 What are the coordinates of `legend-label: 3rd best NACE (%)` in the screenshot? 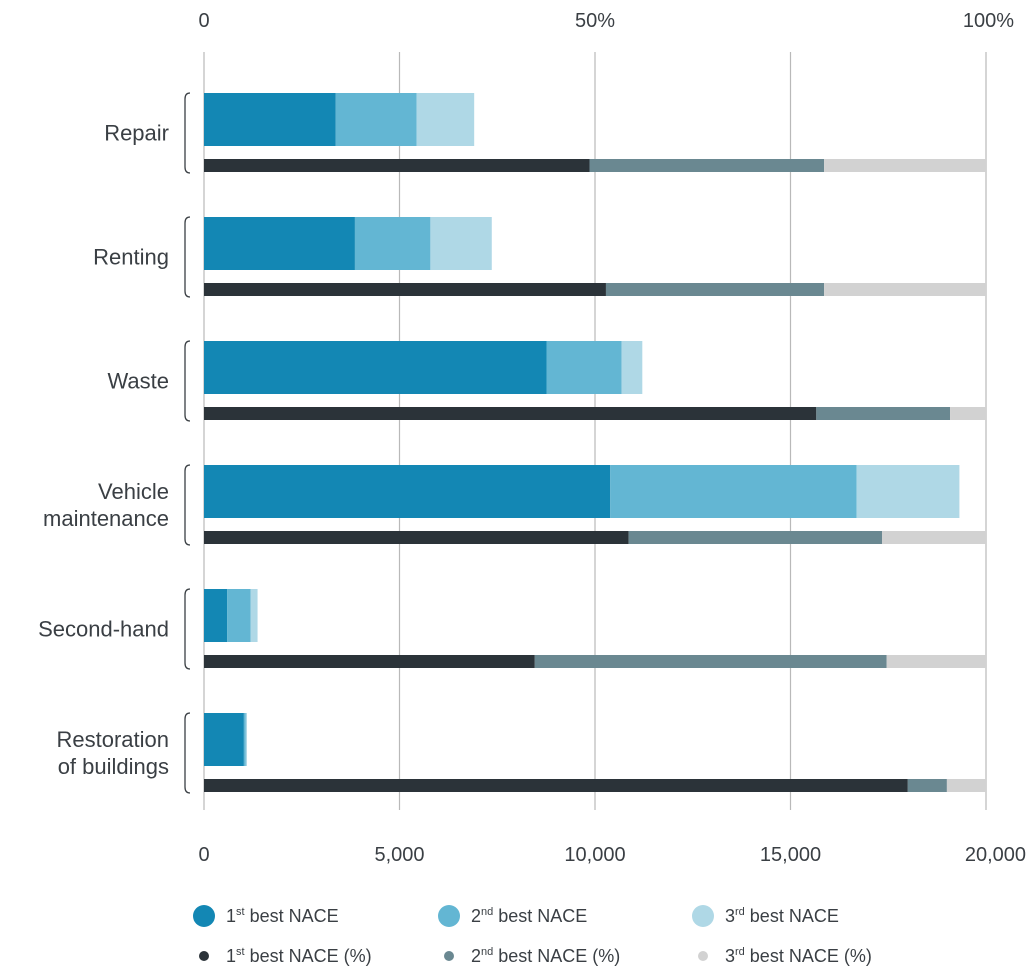 It's located at (798, 956).